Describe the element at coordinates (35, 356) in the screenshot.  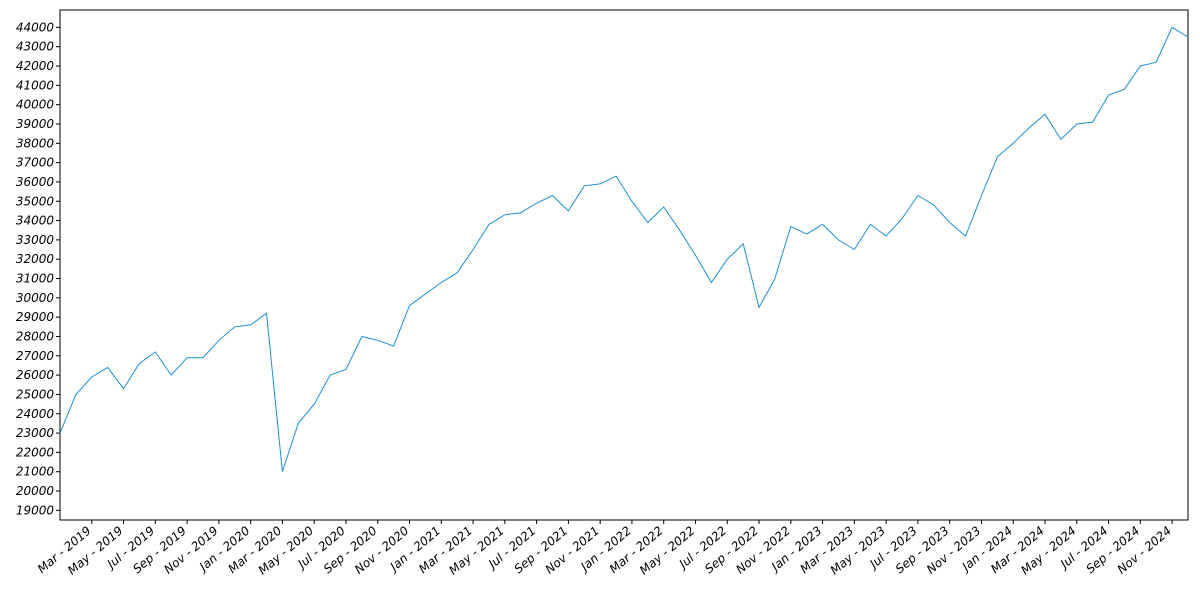
I see `y-tick-label: 27000` at that location.